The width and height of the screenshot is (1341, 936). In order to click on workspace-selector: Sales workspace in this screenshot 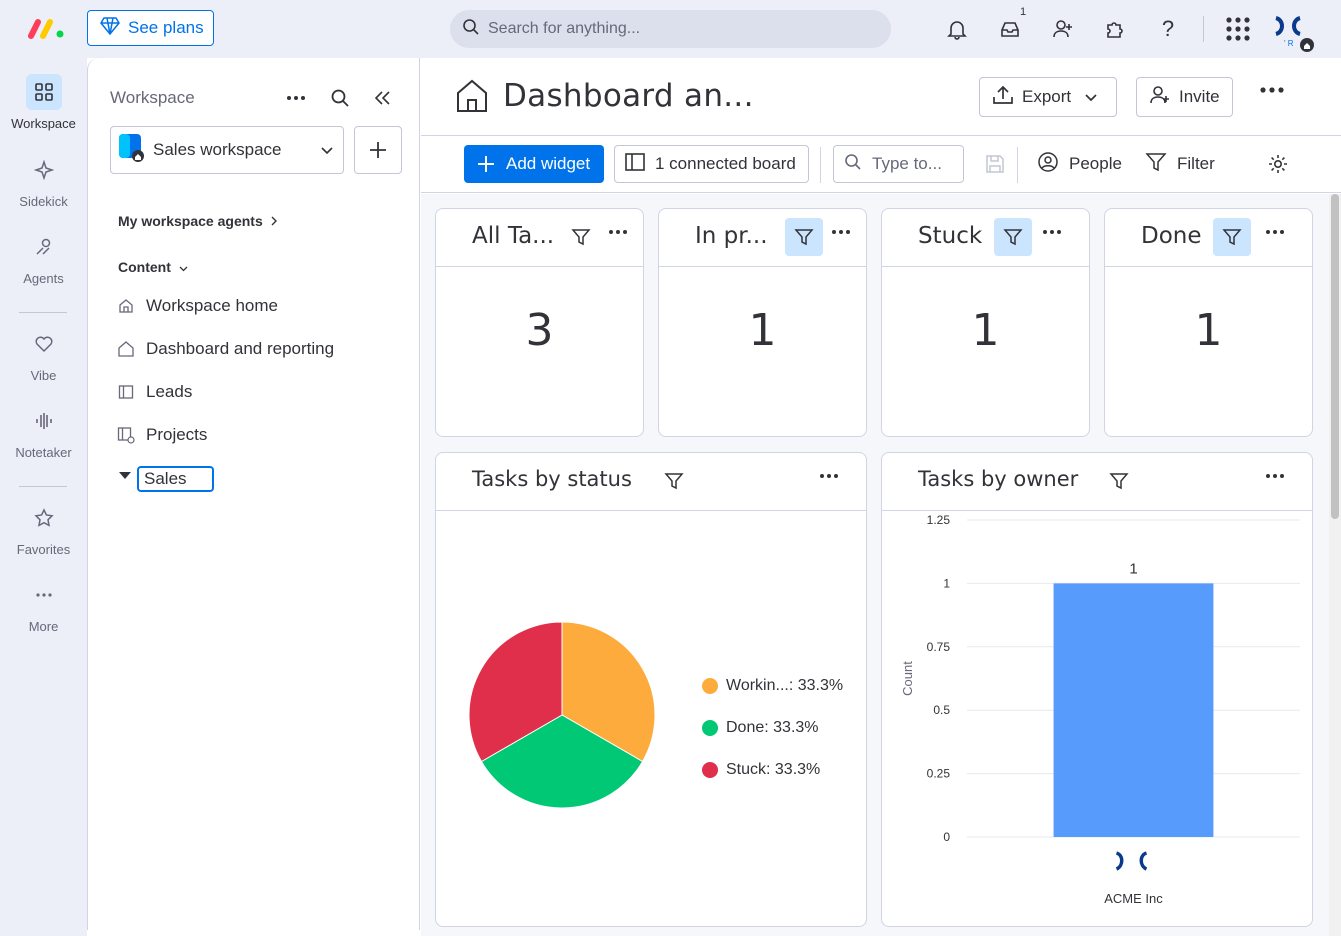, I will do `click(227, 150)`.